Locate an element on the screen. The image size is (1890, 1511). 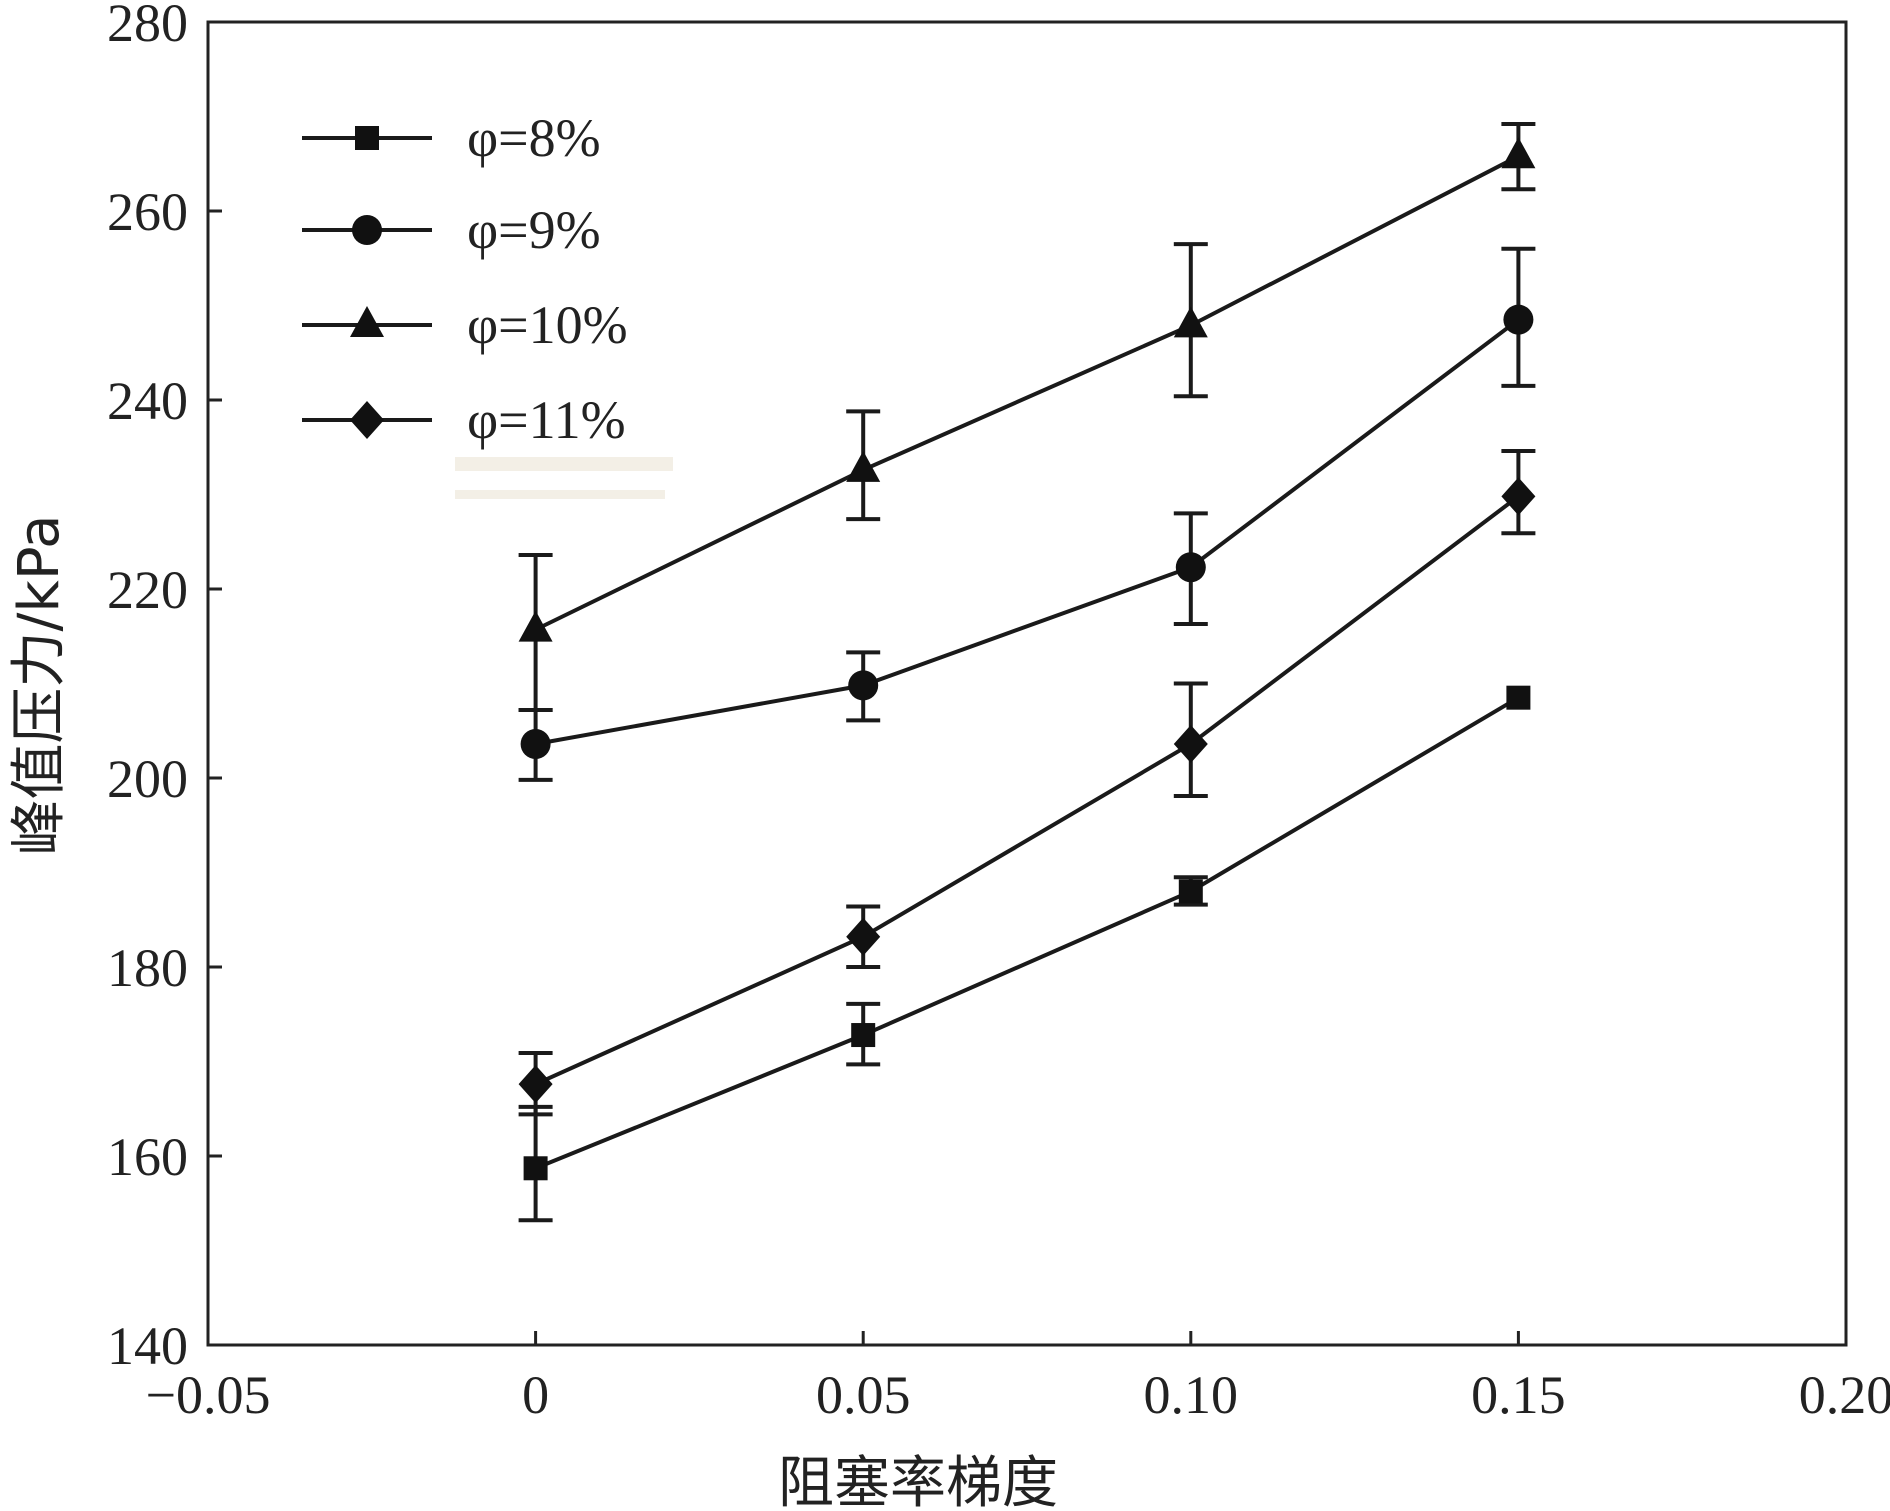
legend-entry: φ=11% is located at coordinates (464, 420).